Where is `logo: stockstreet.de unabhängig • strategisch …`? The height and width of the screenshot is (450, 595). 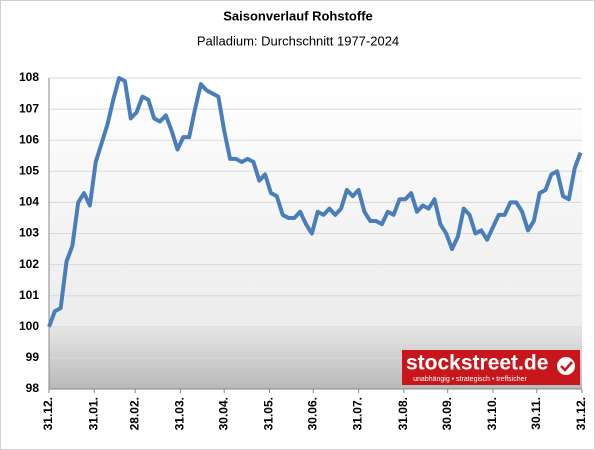
logo: stockstreet.de unabhängig • strategisch … is located at coordinates (491, 367).